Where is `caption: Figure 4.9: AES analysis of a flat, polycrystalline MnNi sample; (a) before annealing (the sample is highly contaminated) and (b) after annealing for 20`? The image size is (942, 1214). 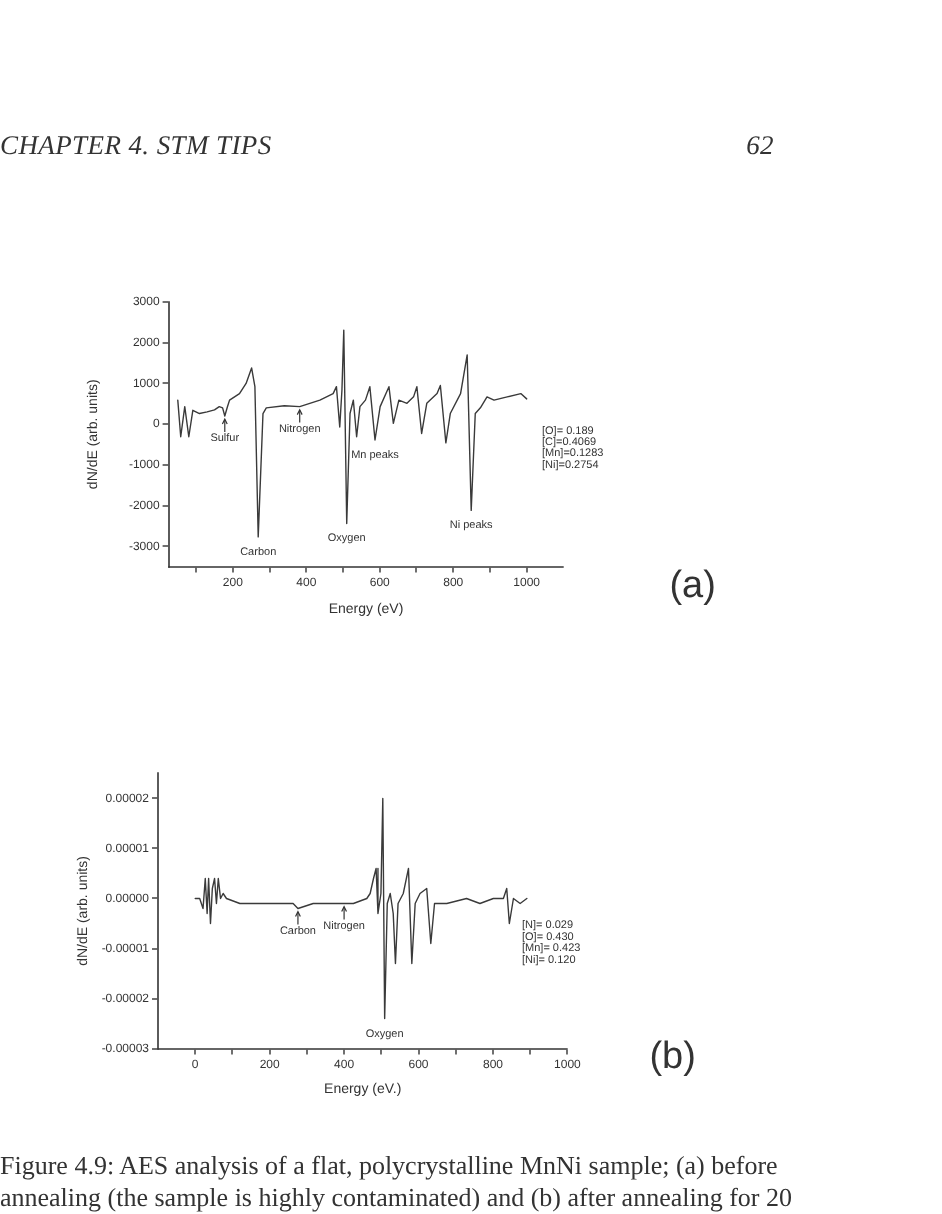
caption: Figure 4.9: AES analysis of a flat, polycrystalline MnNi sample; (a) before annealing (the sample is highly contaminated) and (b) after annealing for 20 is located at coordinates (397, 1181).